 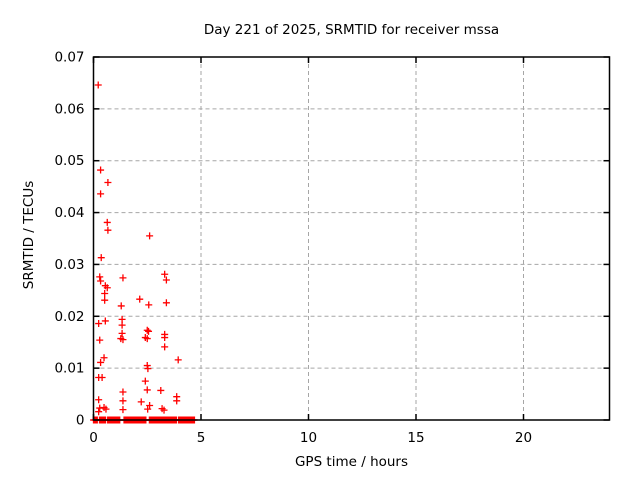 What do you see at coordinates (69, 109) in the screenshot?
I see `y-tick-label: 0.06` at bounding box center [69, 109].